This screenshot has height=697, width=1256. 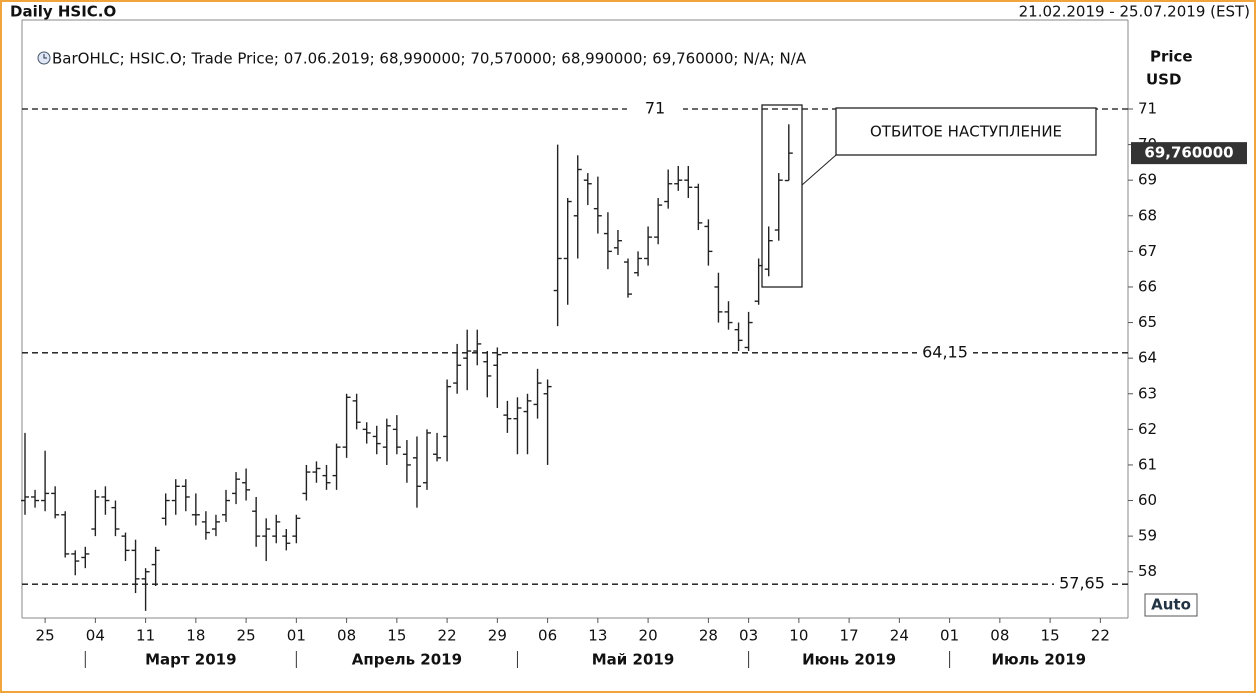 I want to click on axis-label: USD, so click(x=1163, y=80).